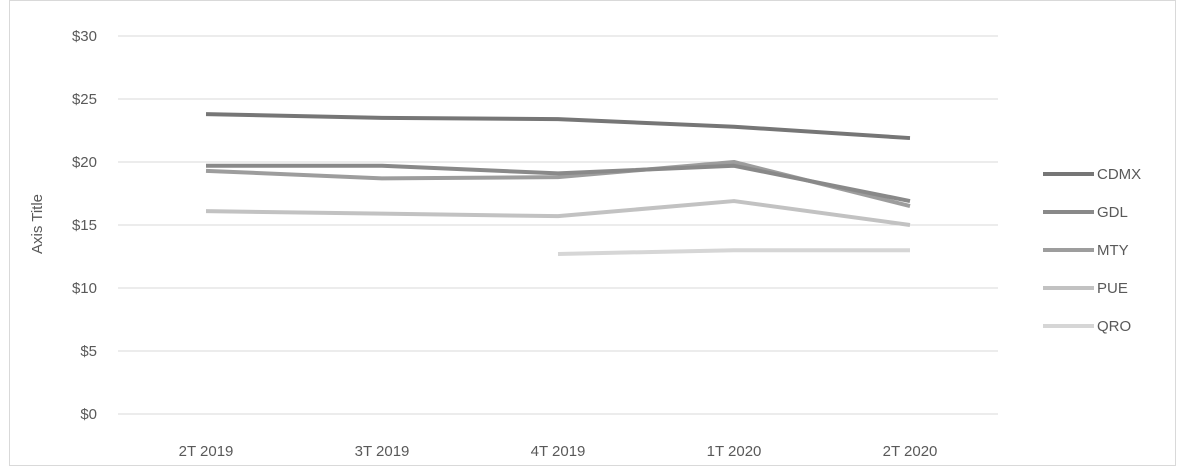 This screenshot has height=468, width=1177. What do you see at coordinates (206, 451) in the screenshot?
I see `x-tick-label: 2T 2019` at bounding box center [206, 451].